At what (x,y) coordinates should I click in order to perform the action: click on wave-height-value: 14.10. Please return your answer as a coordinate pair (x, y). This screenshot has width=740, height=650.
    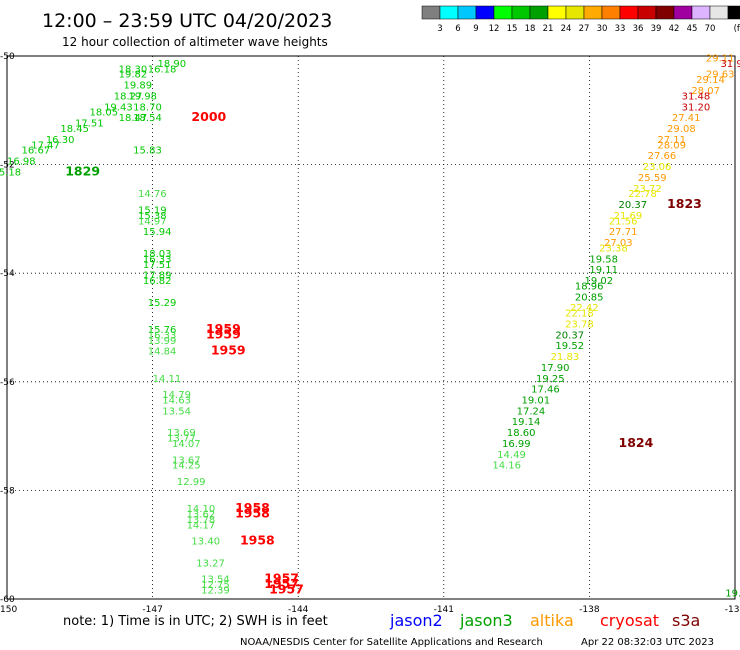
    Looking at the image, I should click on (201, 509).